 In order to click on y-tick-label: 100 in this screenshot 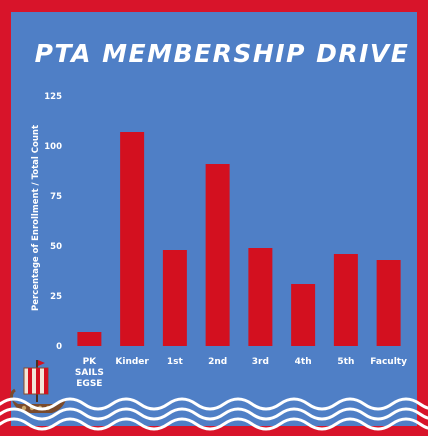, I will do `click(53, 147)`.